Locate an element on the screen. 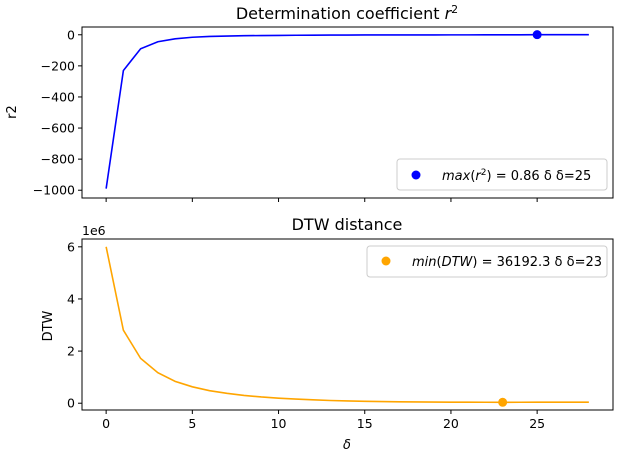 This screenshot has width=630, height=454. dtw-legend: min(DTW) = 36192.3 δ δ=23 is located at coordinates (487, 261).